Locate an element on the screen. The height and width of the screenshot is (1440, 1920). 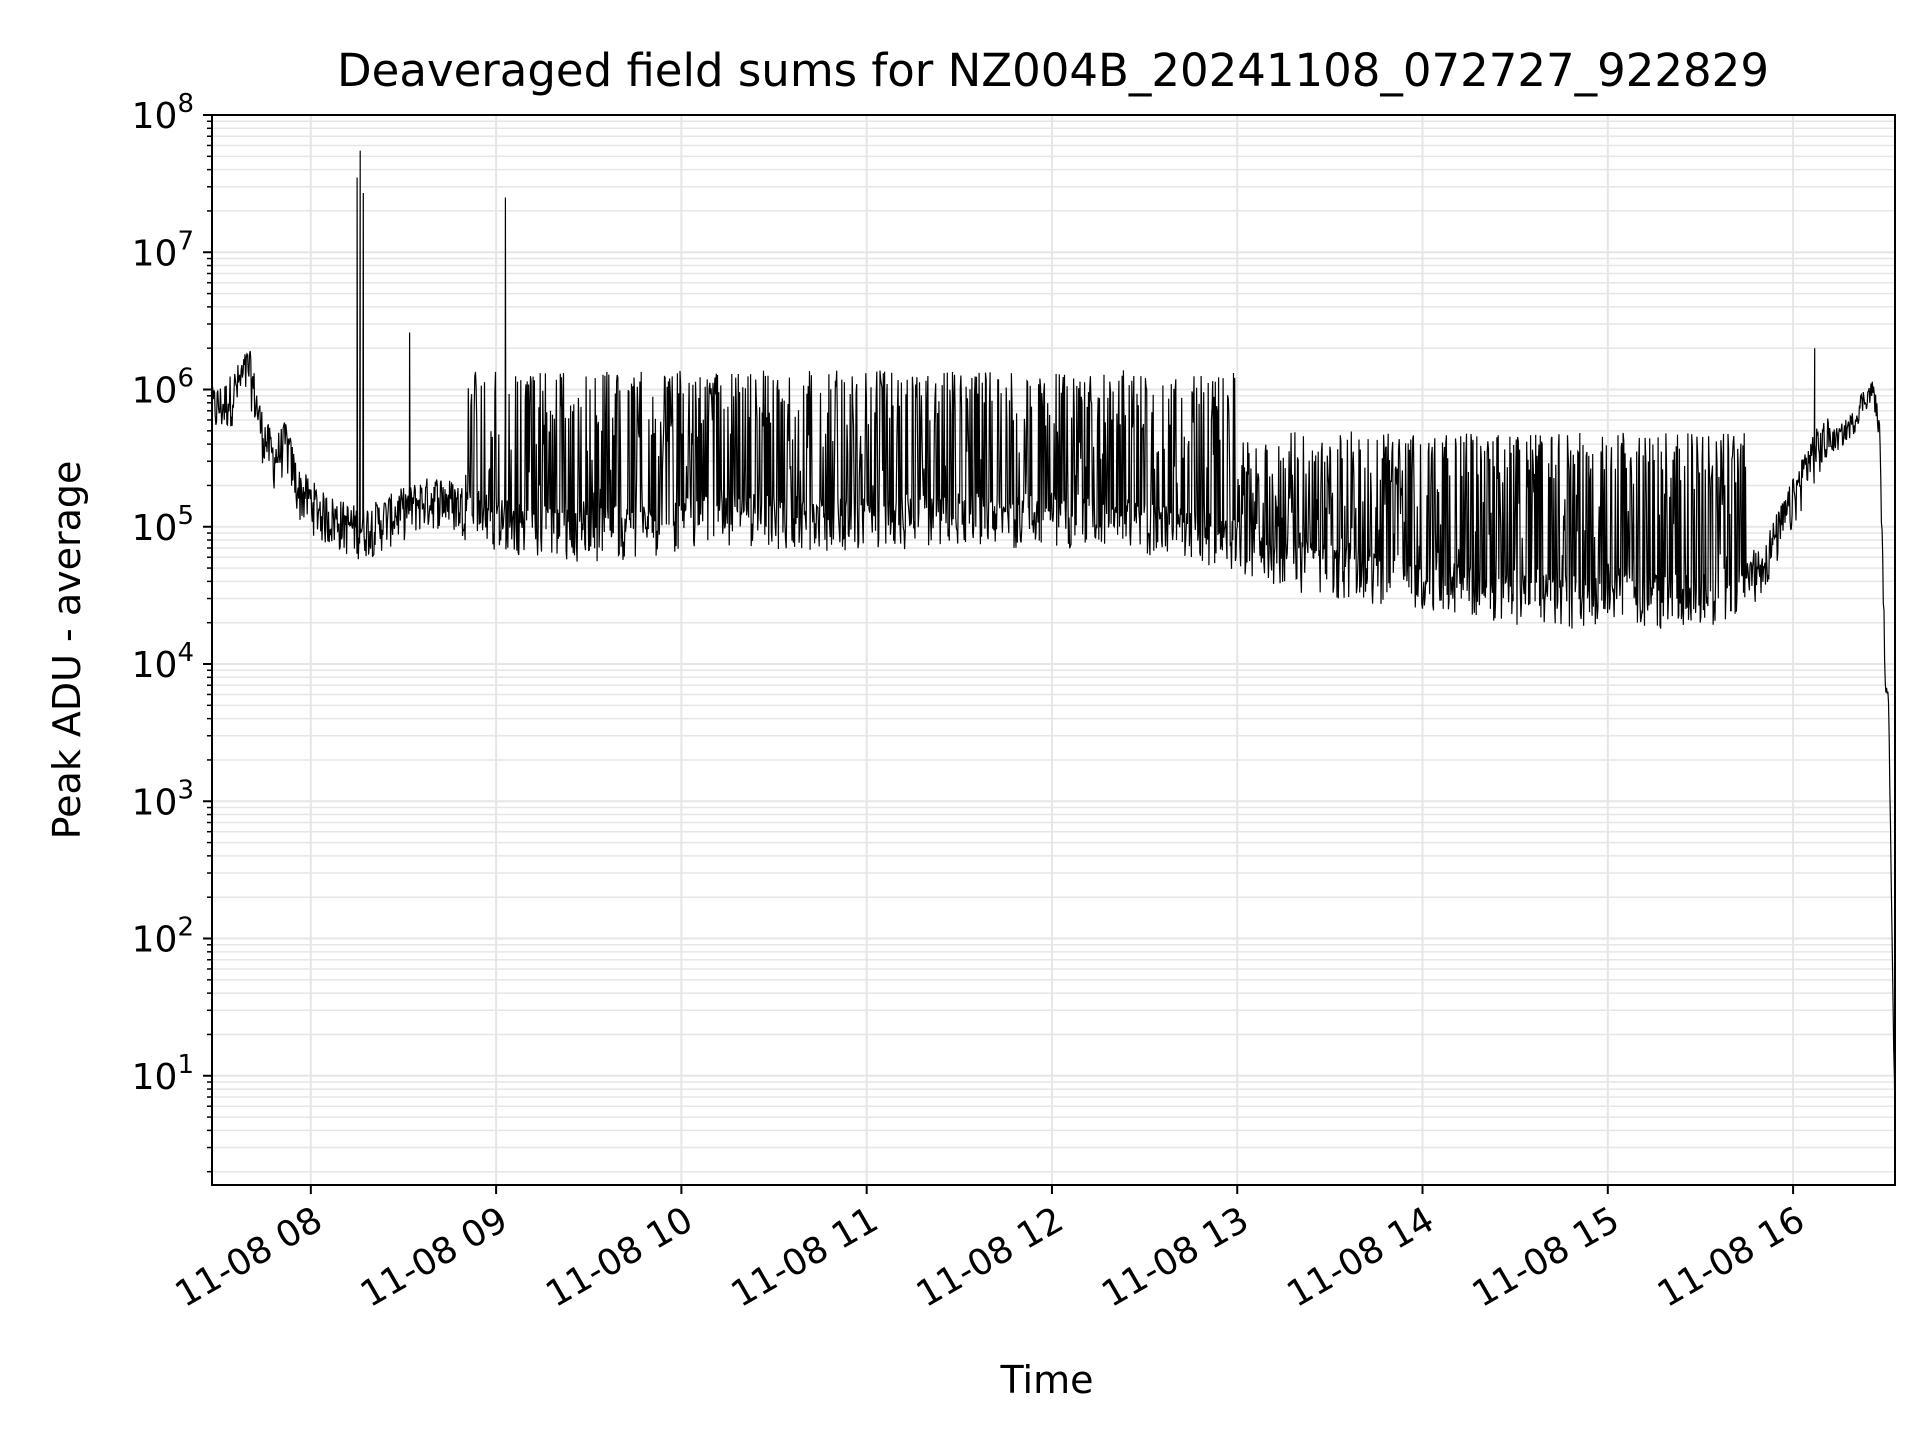
y-tick-label: 10¹ is located at coordinates (163, 1074).